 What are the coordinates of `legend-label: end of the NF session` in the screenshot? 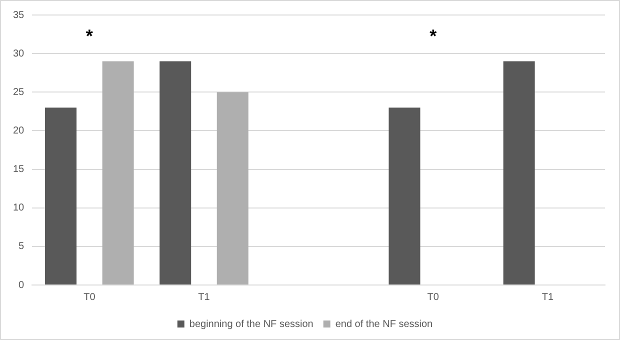 It's located at (384, 324).